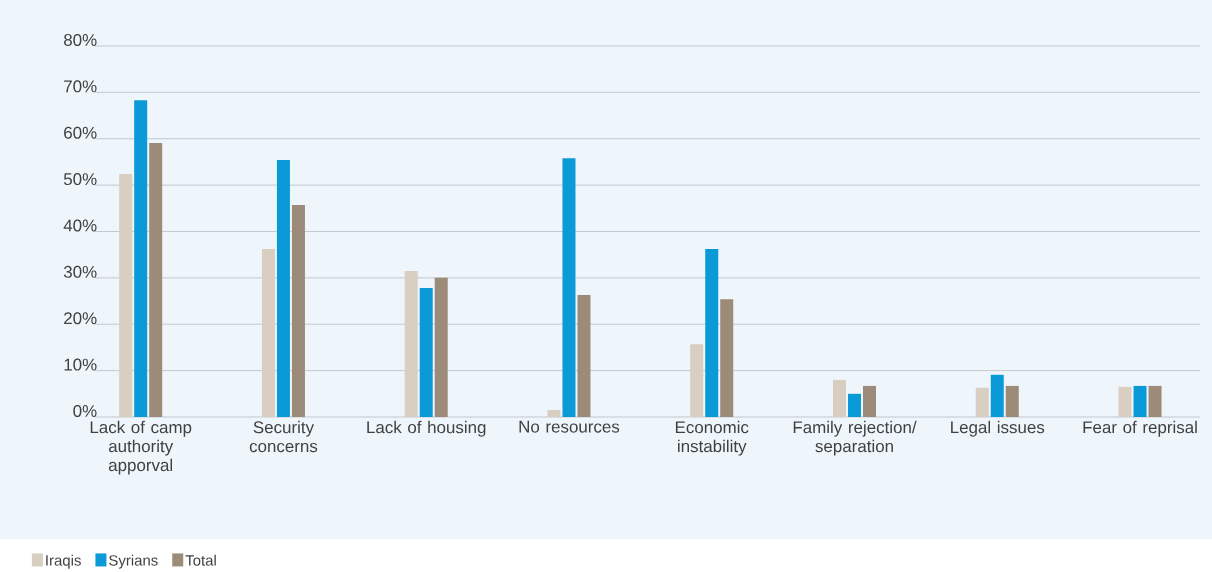  I want to click on y-tick-label: 50%, so click(80, 179).